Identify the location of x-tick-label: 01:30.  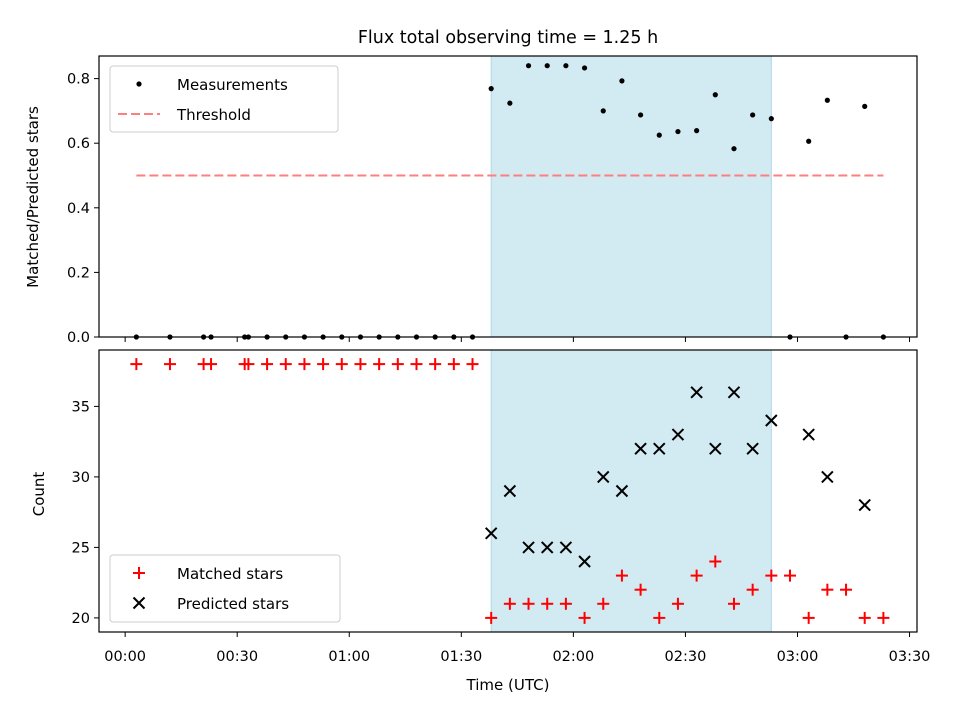
(461, 657).